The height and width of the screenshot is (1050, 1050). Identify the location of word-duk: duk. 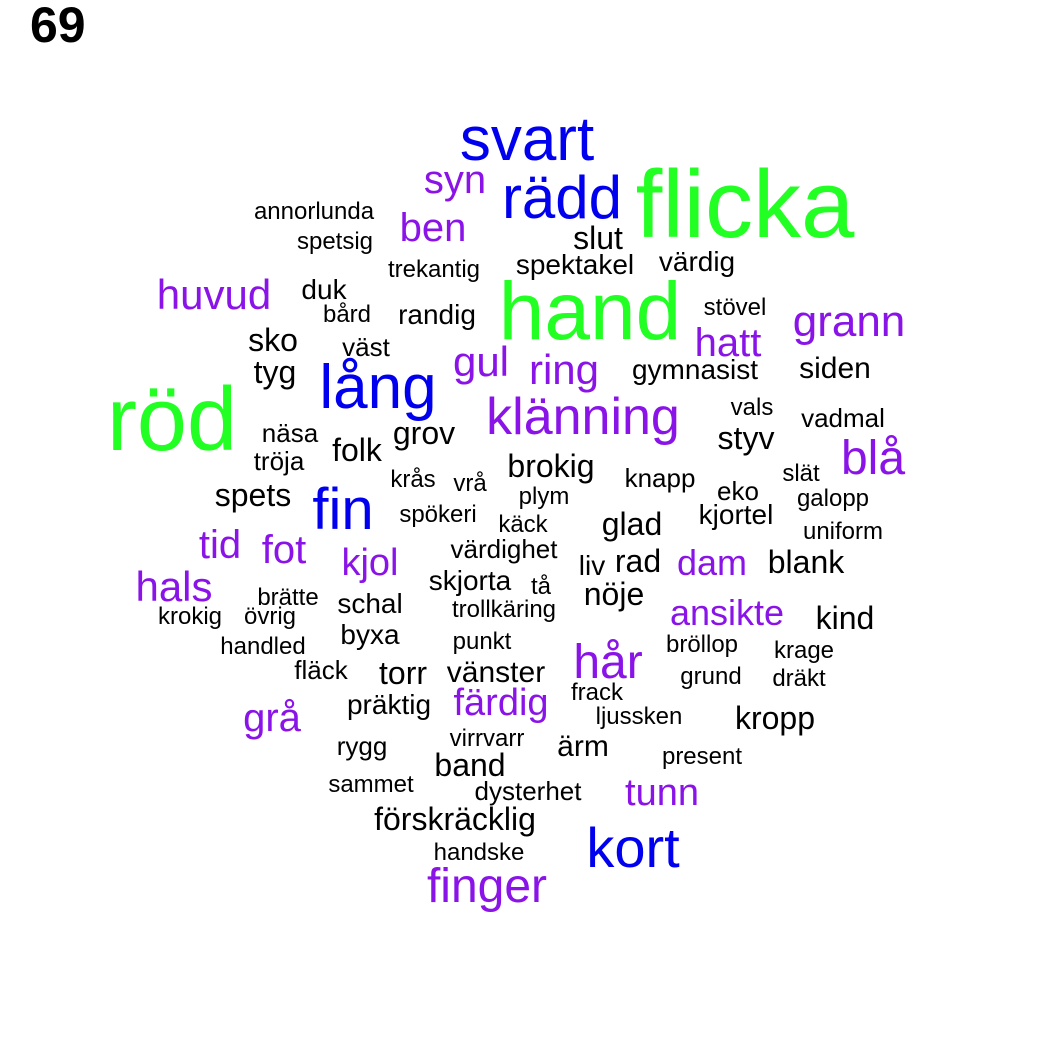
(324, 289).